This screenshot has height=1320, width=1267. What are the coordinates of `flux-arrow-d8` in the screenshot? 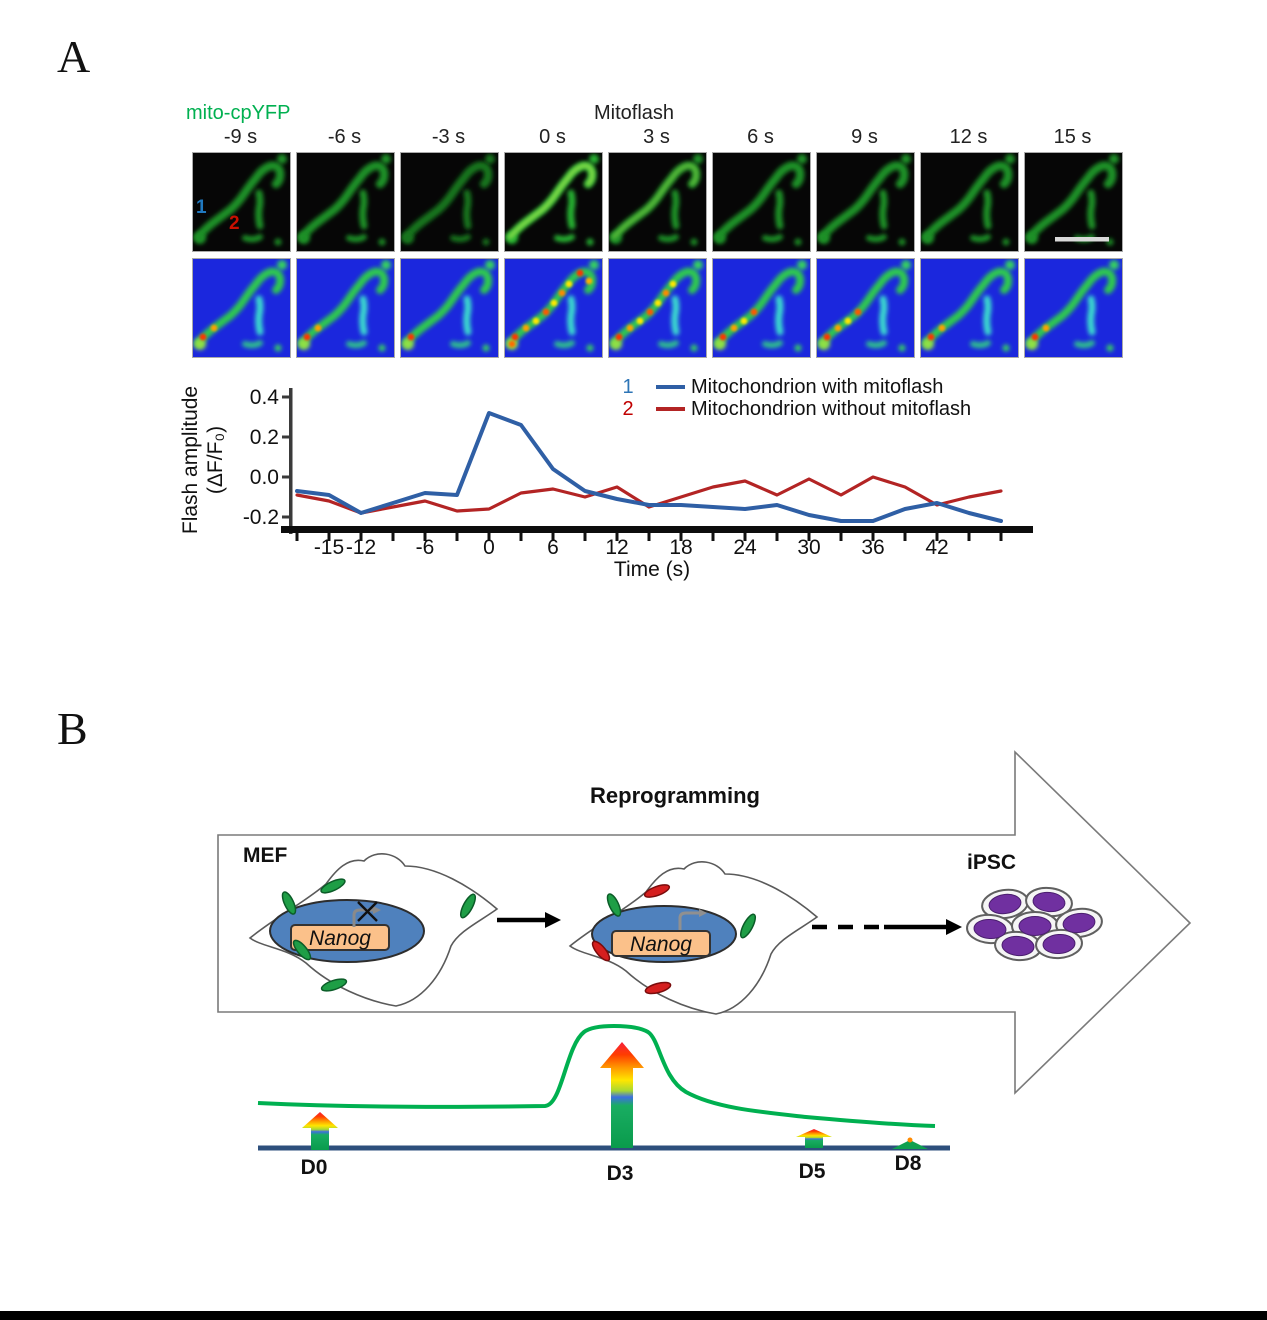 It's located at (910, 1143).